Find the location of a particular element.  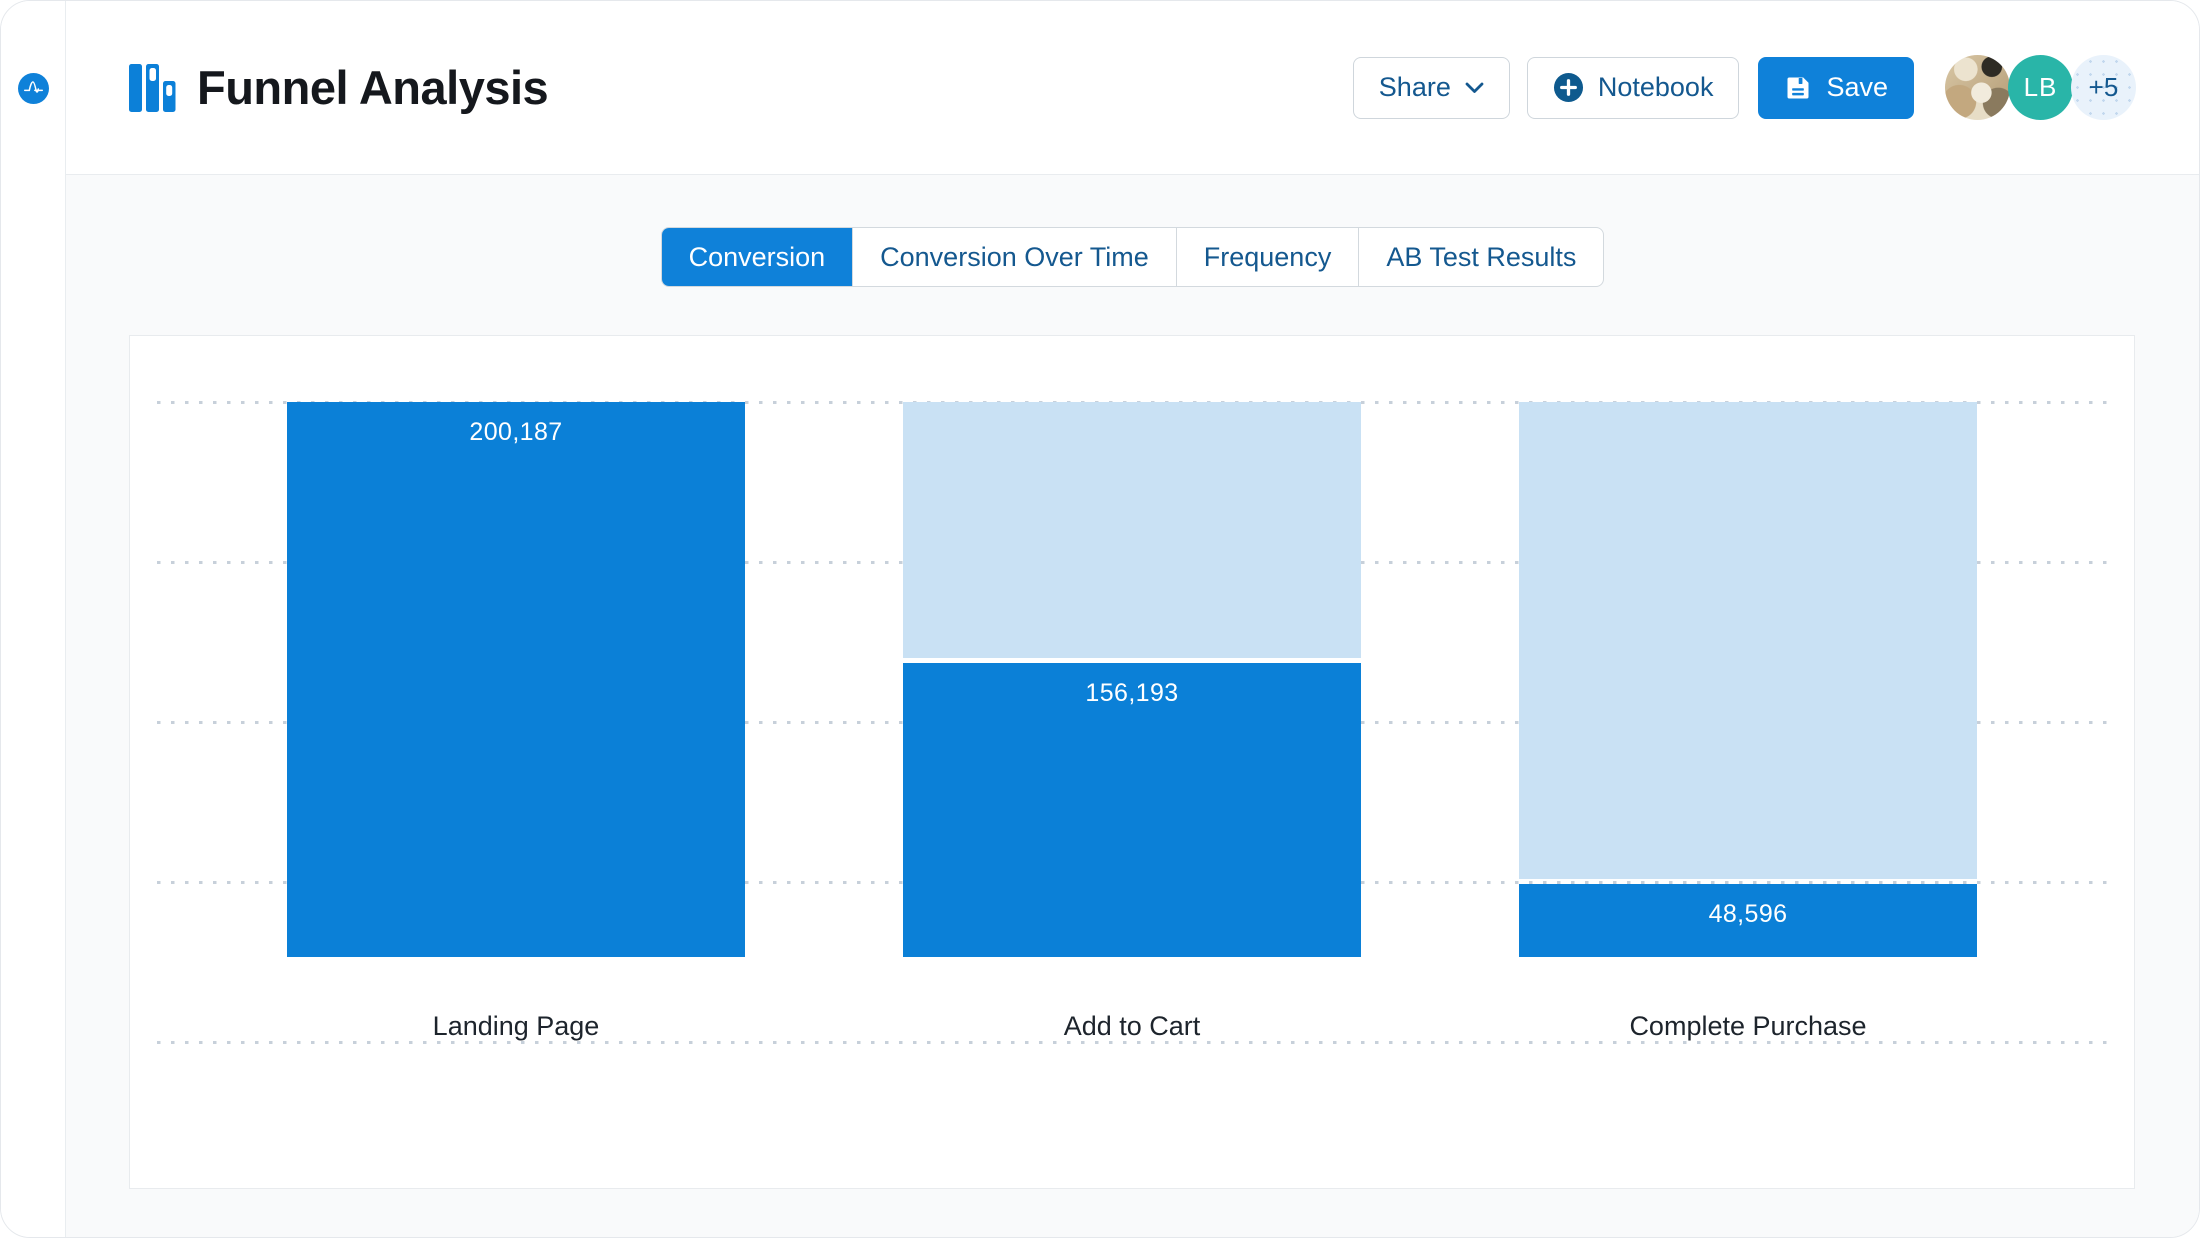

category-label: Landing Page is located at coordinates (516, 1026).